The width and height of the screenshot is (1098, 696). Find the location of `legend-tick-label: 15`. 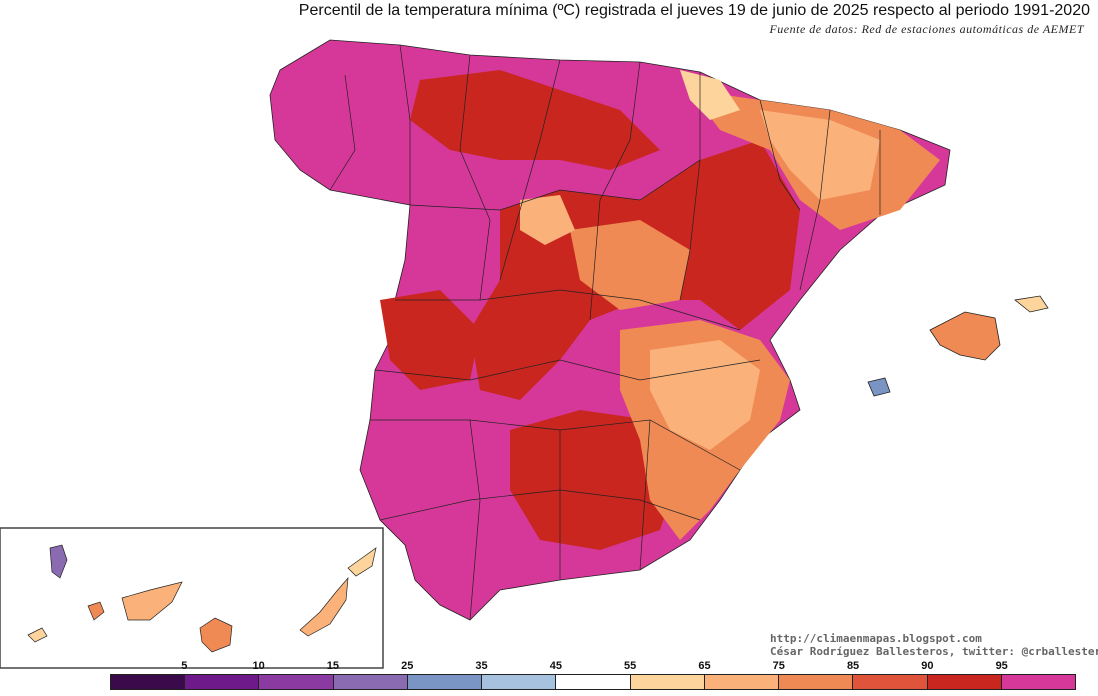

legend-tick-label: 15 is located at coordinates (333, 666).